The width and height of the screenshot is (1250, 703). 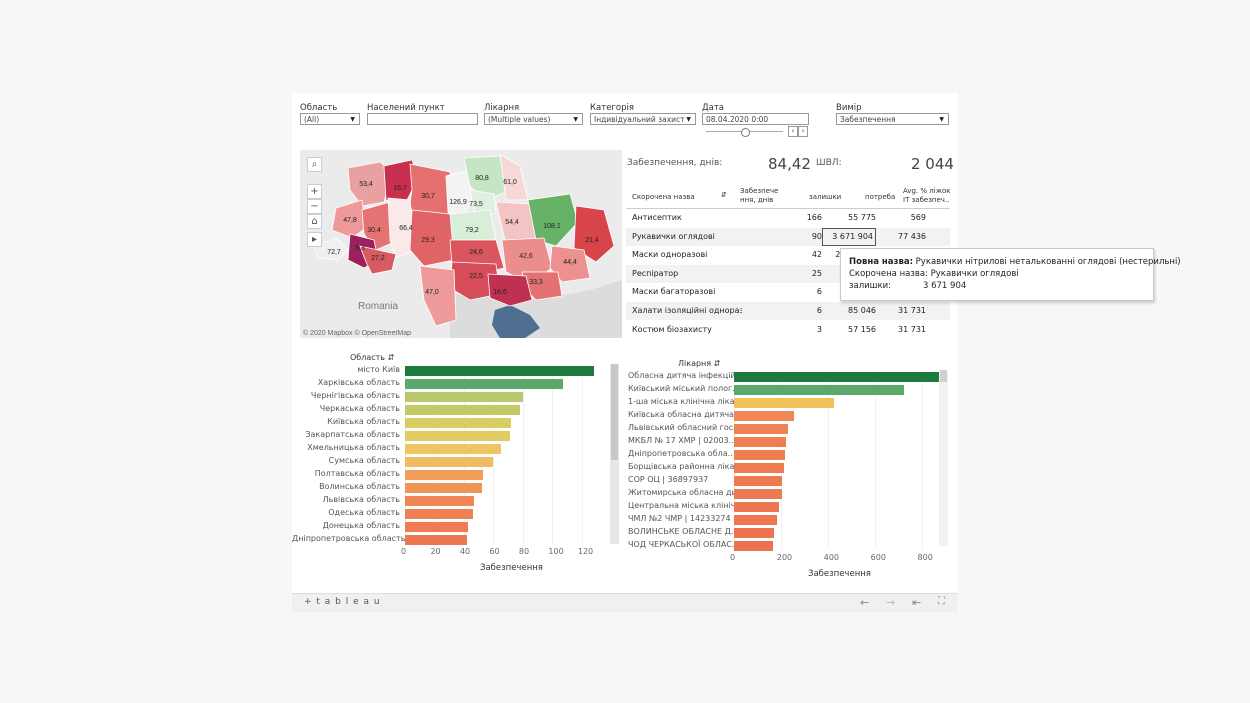 What do you see at coordinates (372, 357) in the screenshot?
I see `chart-title: Область ⇵` at bounding box center [372, 357].